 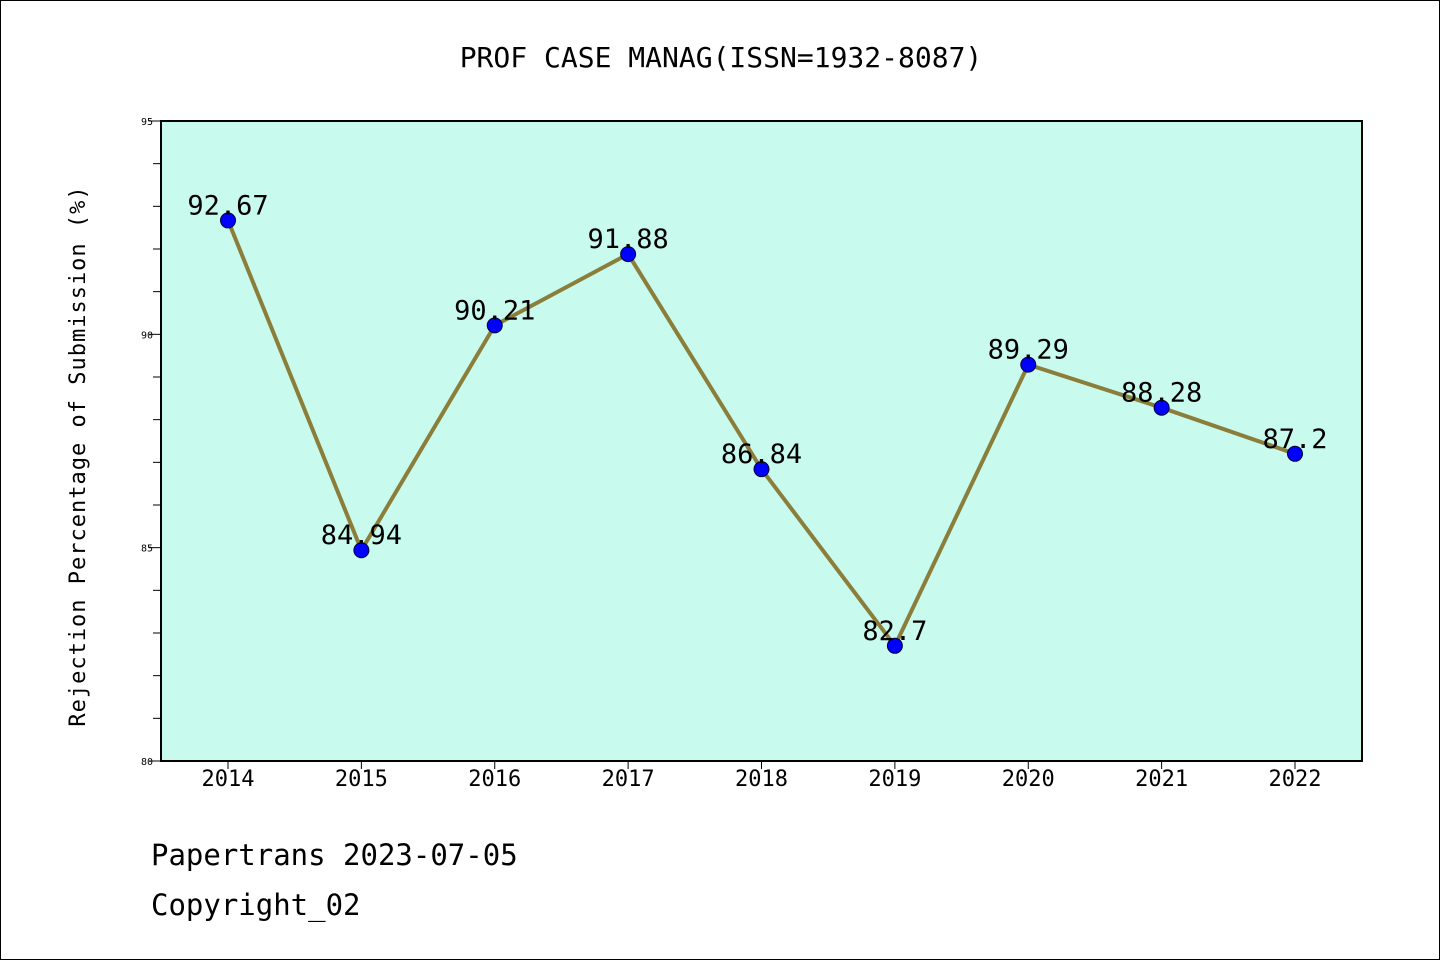 What do you see at coordinates (334, 855) in the screenshot?
I see `footer-source: Papertrans 2023-07-05` at bounding box center [334, 855].